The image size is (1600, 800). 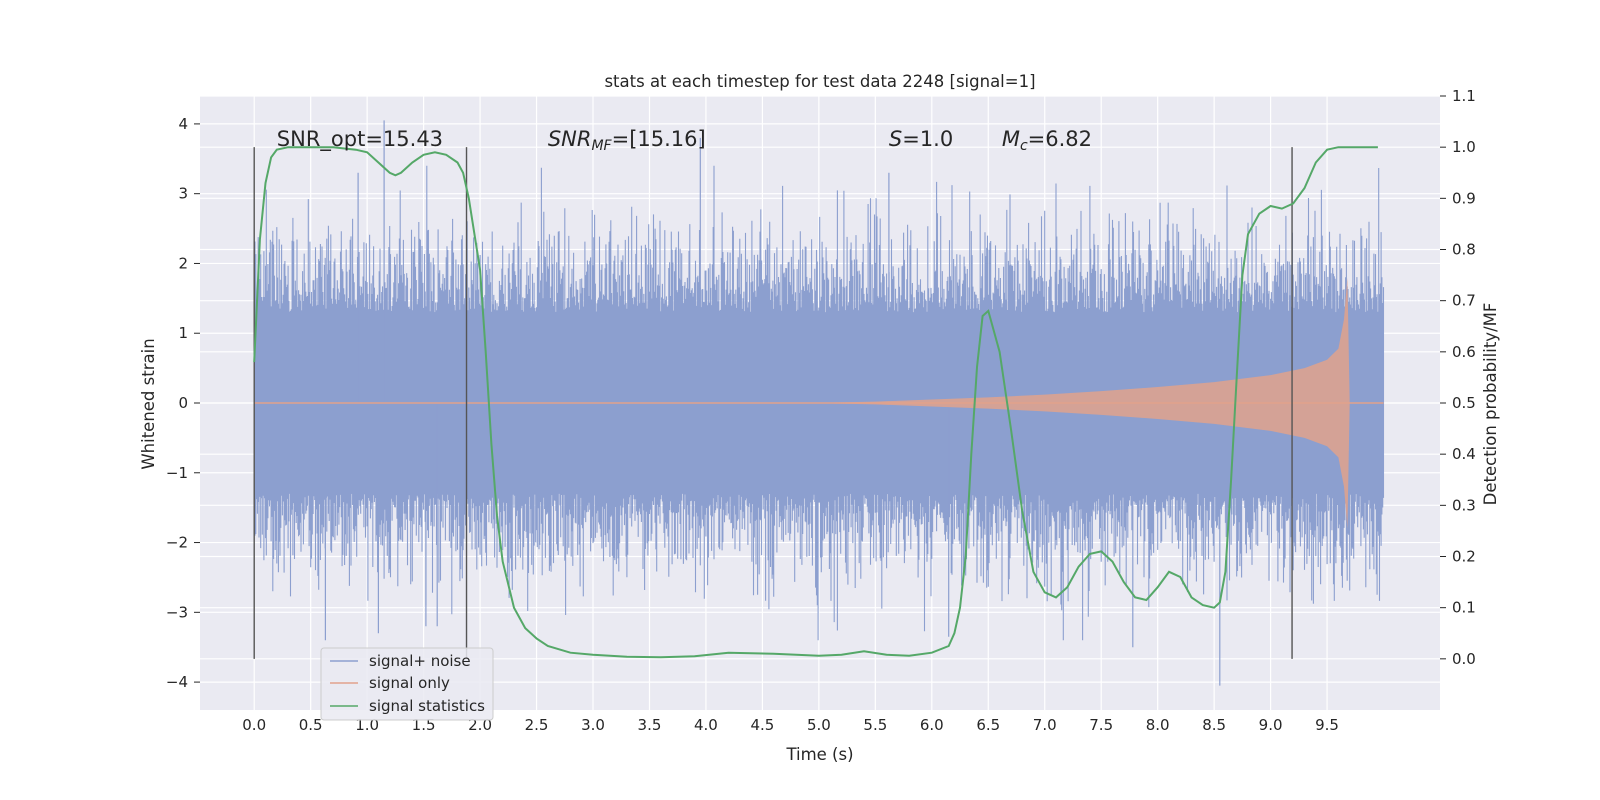 I want to click on x-axis-label: Time (s), so click(x=819, y=754).